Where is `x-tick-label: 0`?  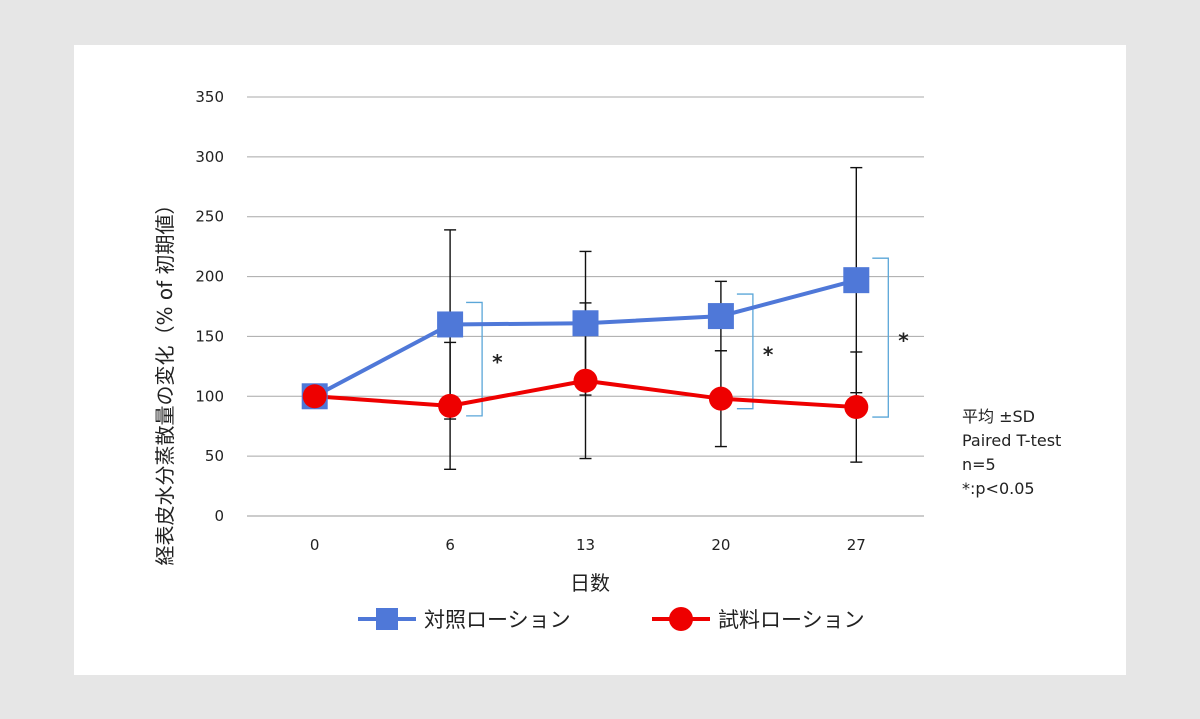
x-tick-label: 0 is located at coordinates (315, 545).